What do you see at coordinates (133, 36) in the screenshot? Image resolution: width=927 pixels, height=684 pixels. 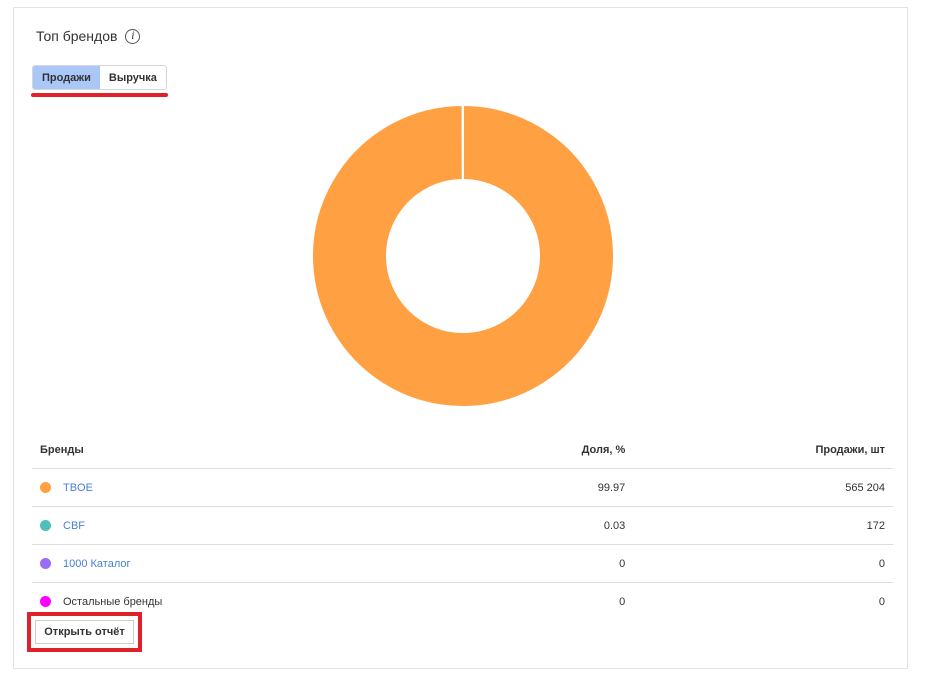 I see `info-icon: i` at bounding box center [133, 36].